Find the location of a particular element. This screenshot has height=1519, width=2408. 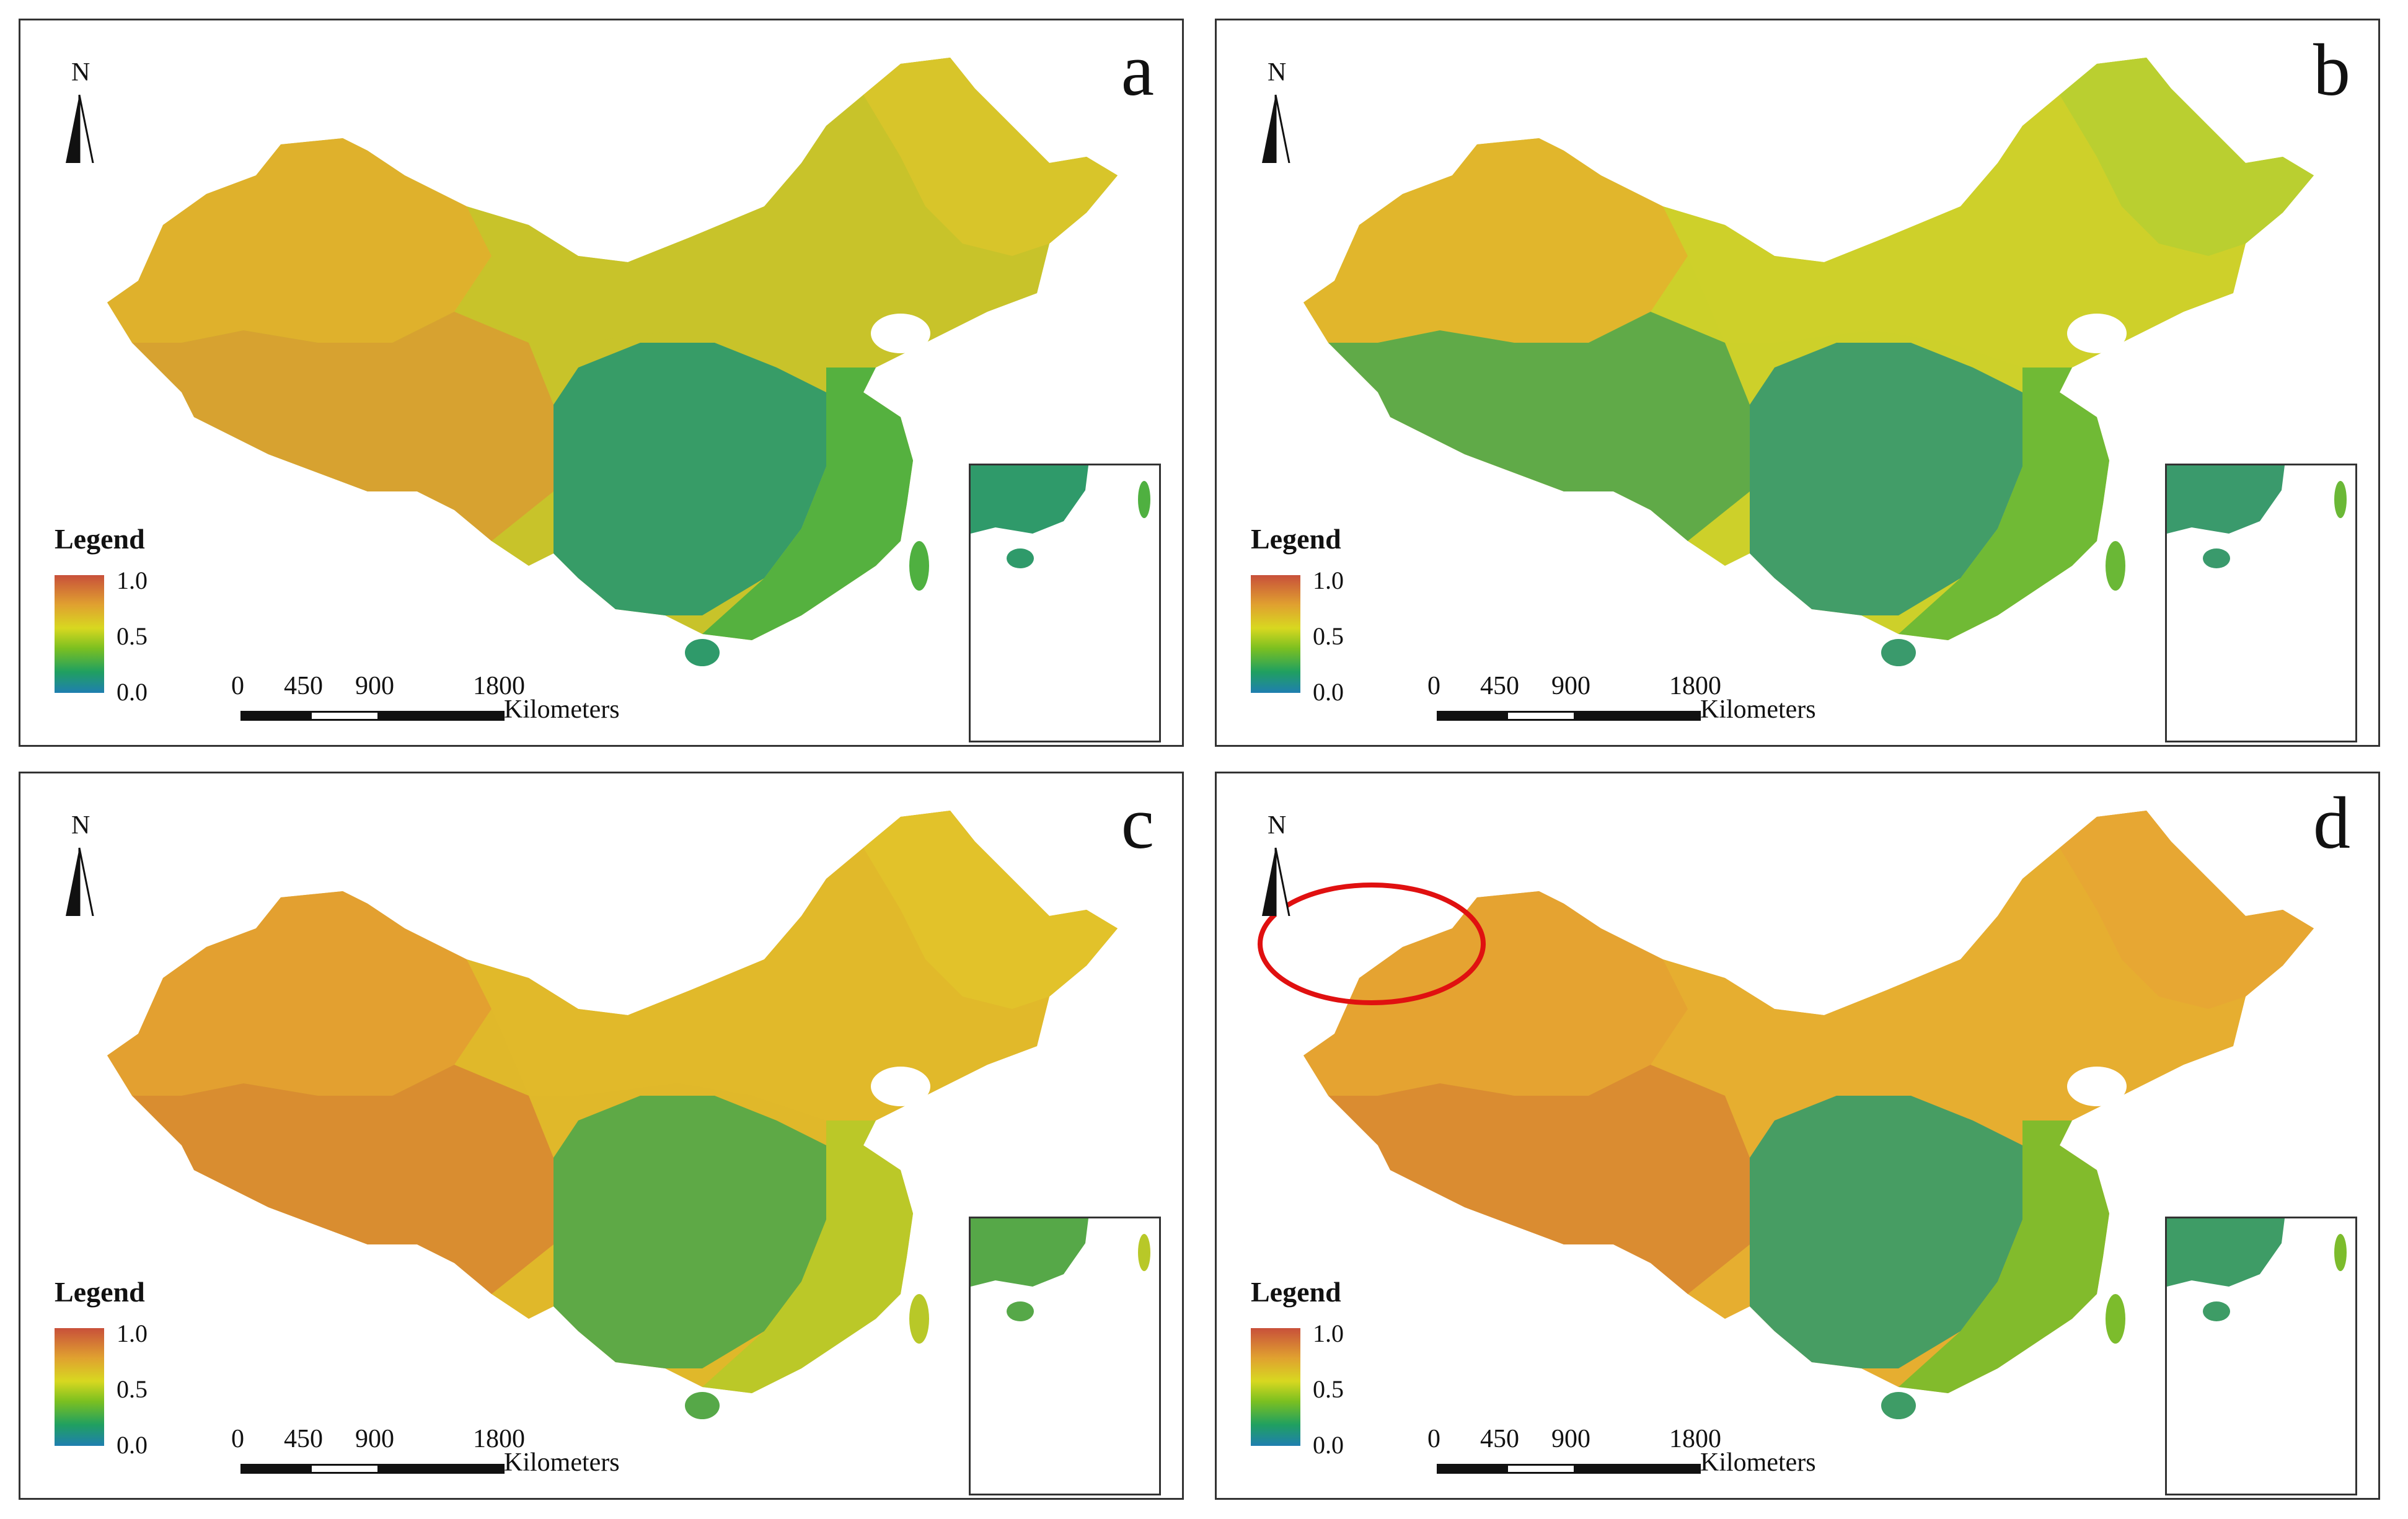

panel-letter: d is located at coordinates (2331, 823).